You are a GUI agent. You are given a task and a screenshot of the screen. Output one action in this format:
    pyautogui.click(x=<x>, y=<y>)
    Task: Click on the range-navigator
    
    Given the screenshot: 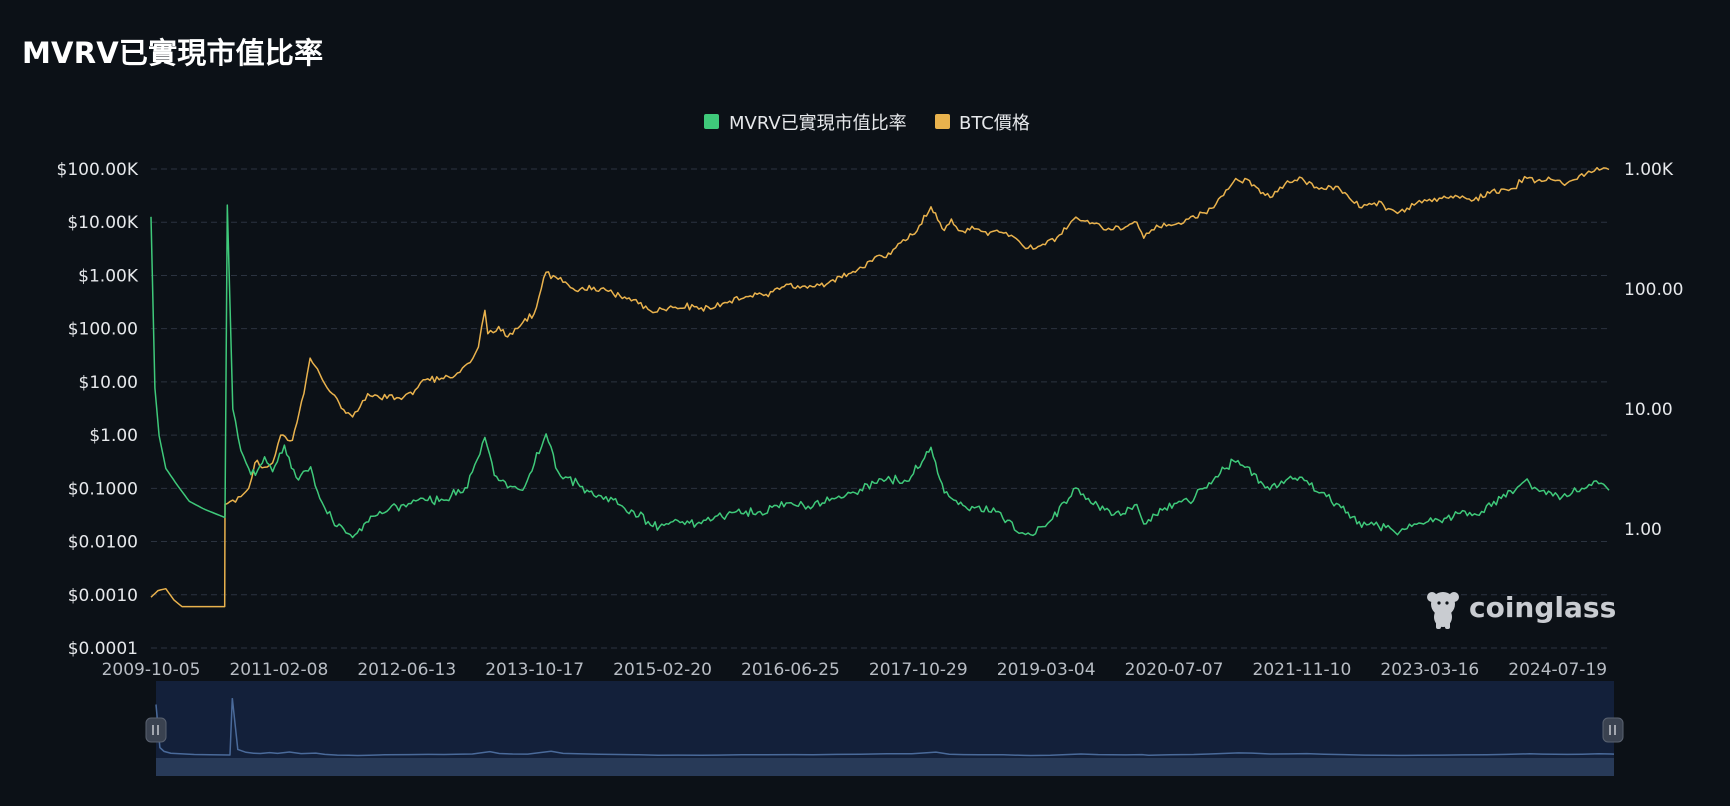 What is the action you would take?
    pyautogui.click(x=884, y=728)
    